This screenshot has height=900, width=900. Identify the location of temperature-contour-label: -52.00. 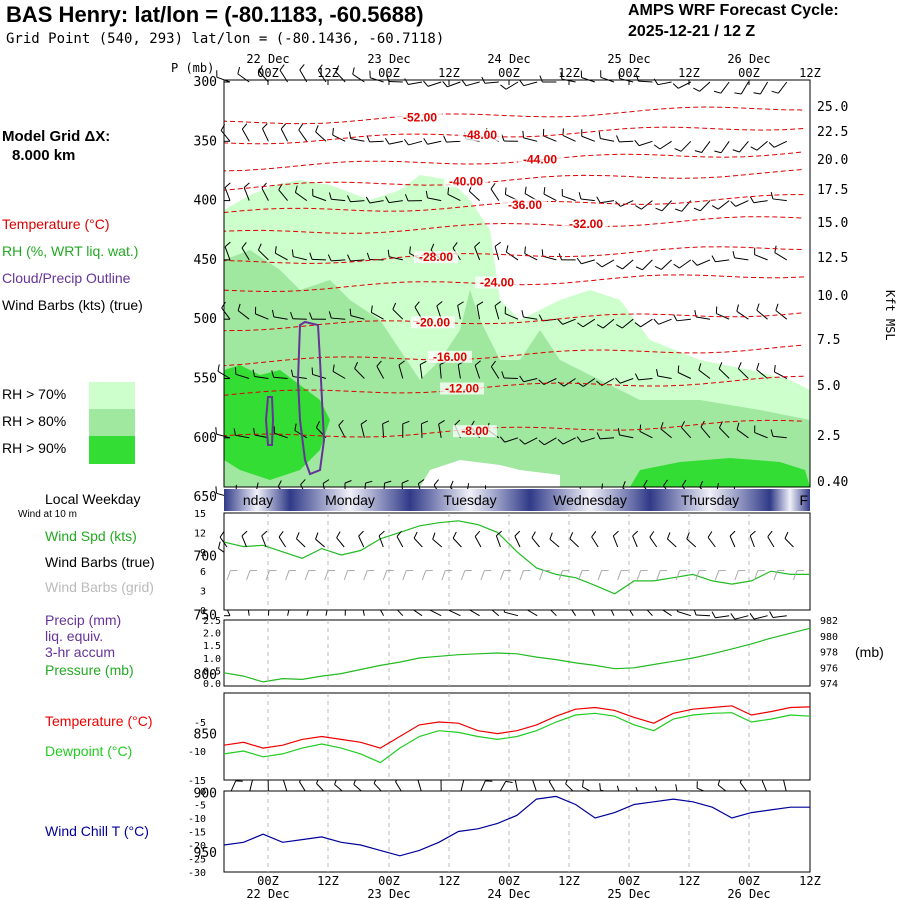
(420, 118).